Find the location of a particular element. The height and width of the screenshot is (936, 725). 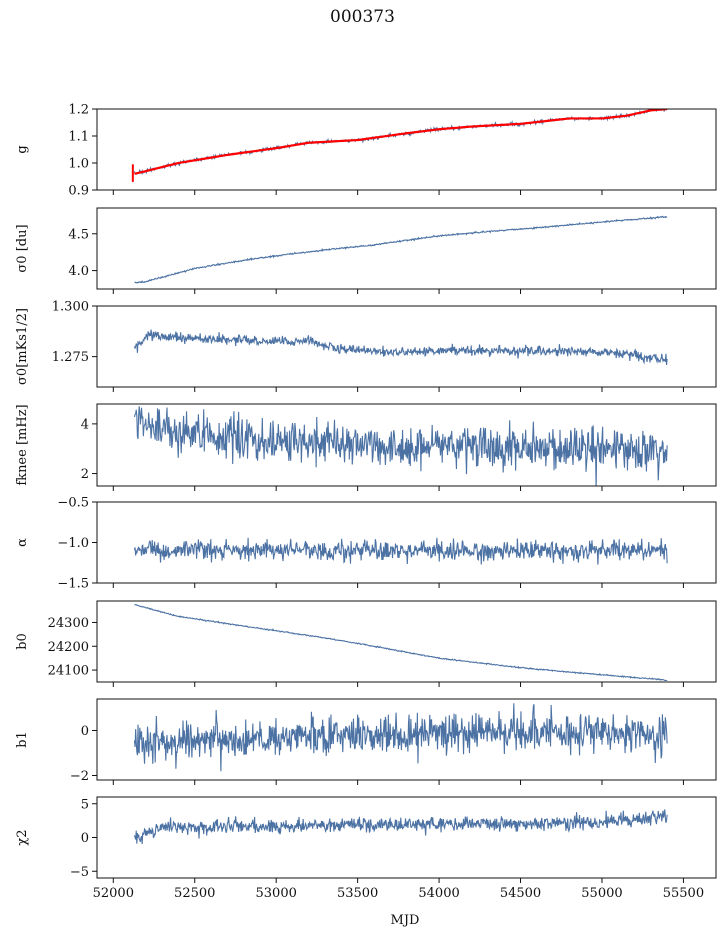

ytick-label: 1.0 is located at coordinates (78, 164).